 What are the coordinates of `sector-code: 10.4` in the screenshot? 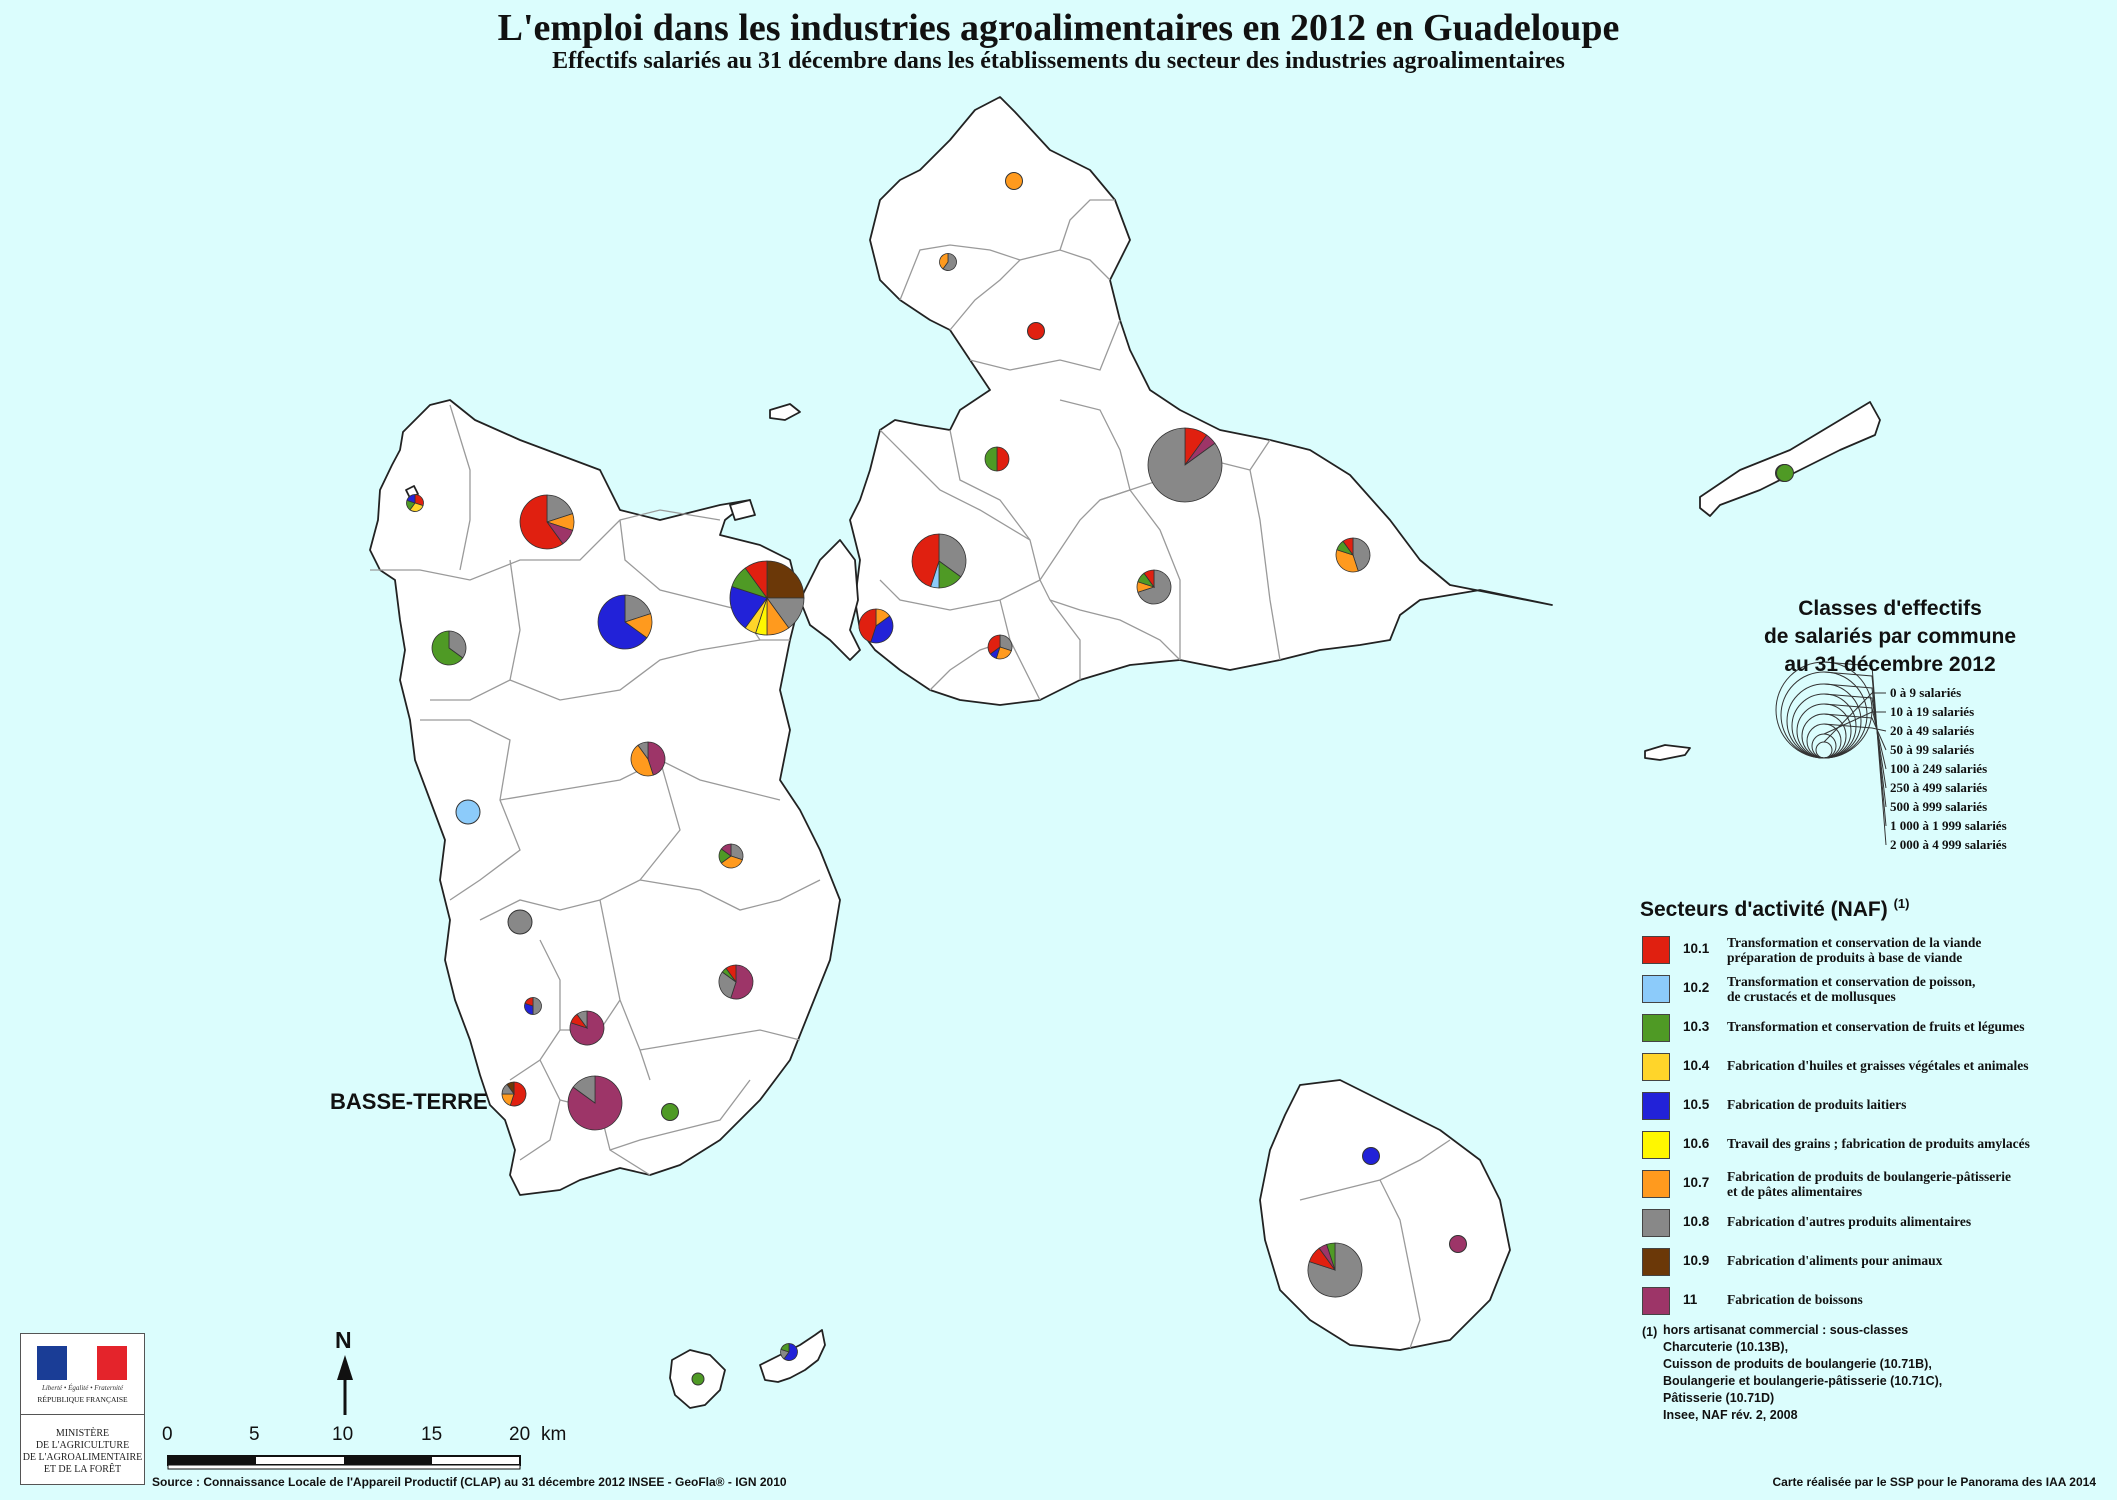 It's located at (1696, 1065).